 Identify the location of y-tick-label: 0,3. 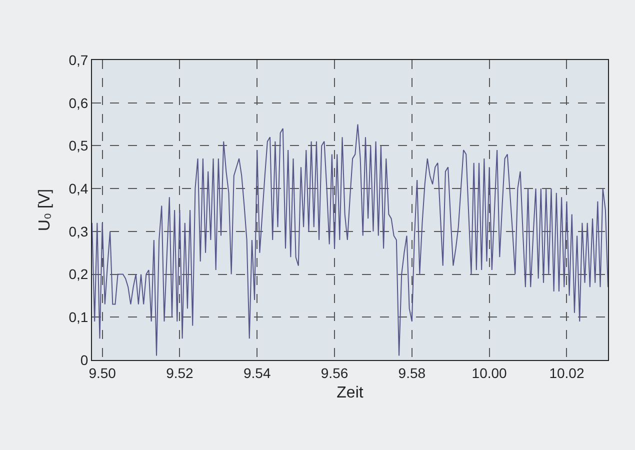
(78, 231).